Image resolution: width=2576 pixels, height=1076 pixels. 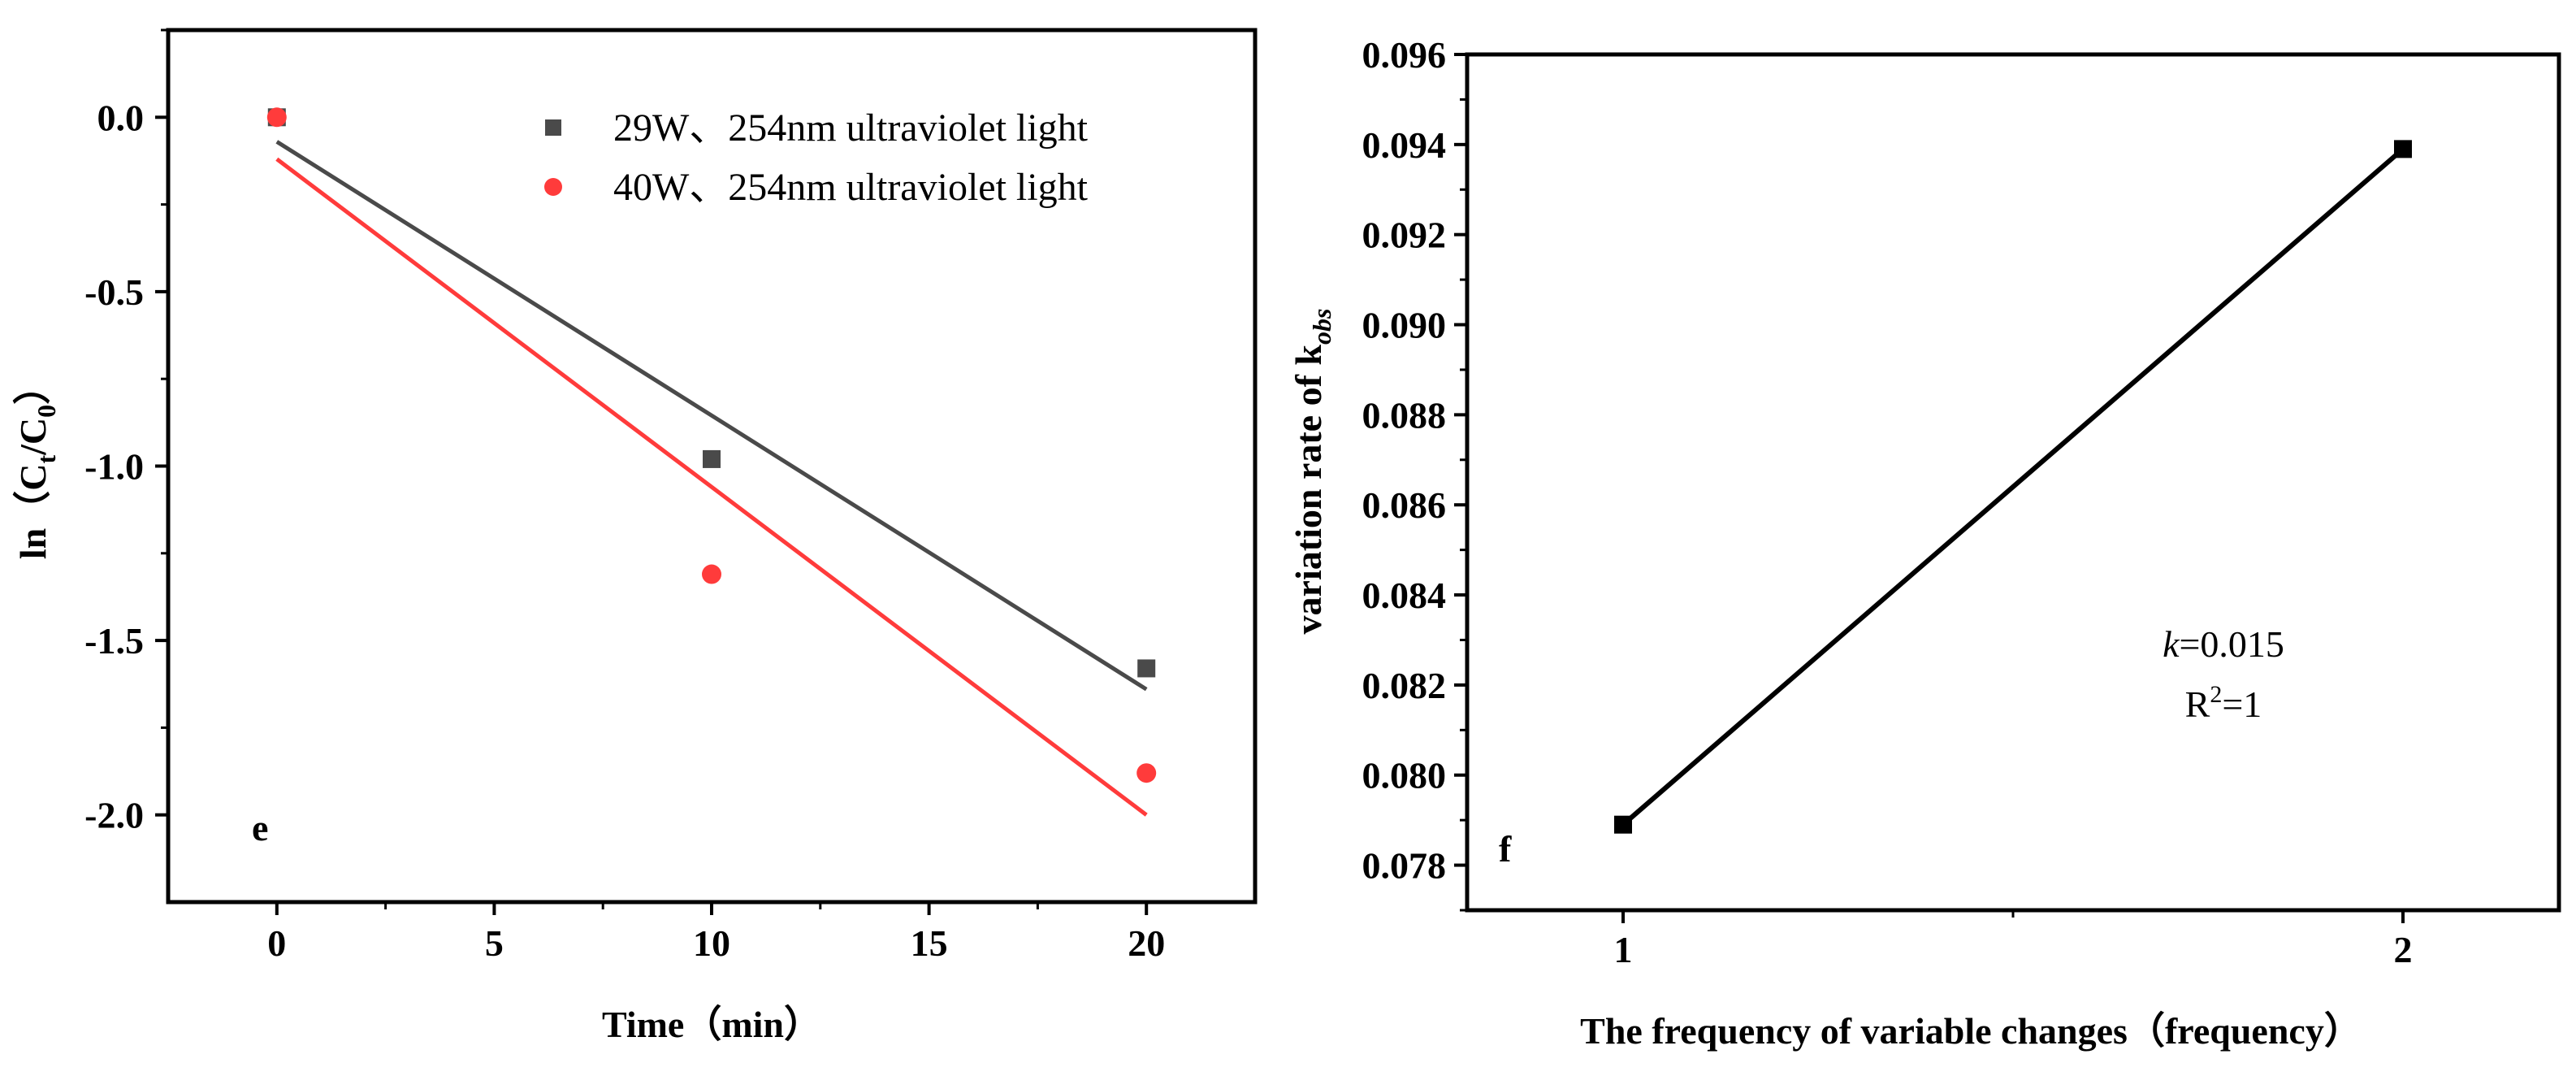 What do you see at coordinates (1404, 236) in the screenshot?
I see `y-tick-label-f: 0.092` at bounding box center [1404, 236].